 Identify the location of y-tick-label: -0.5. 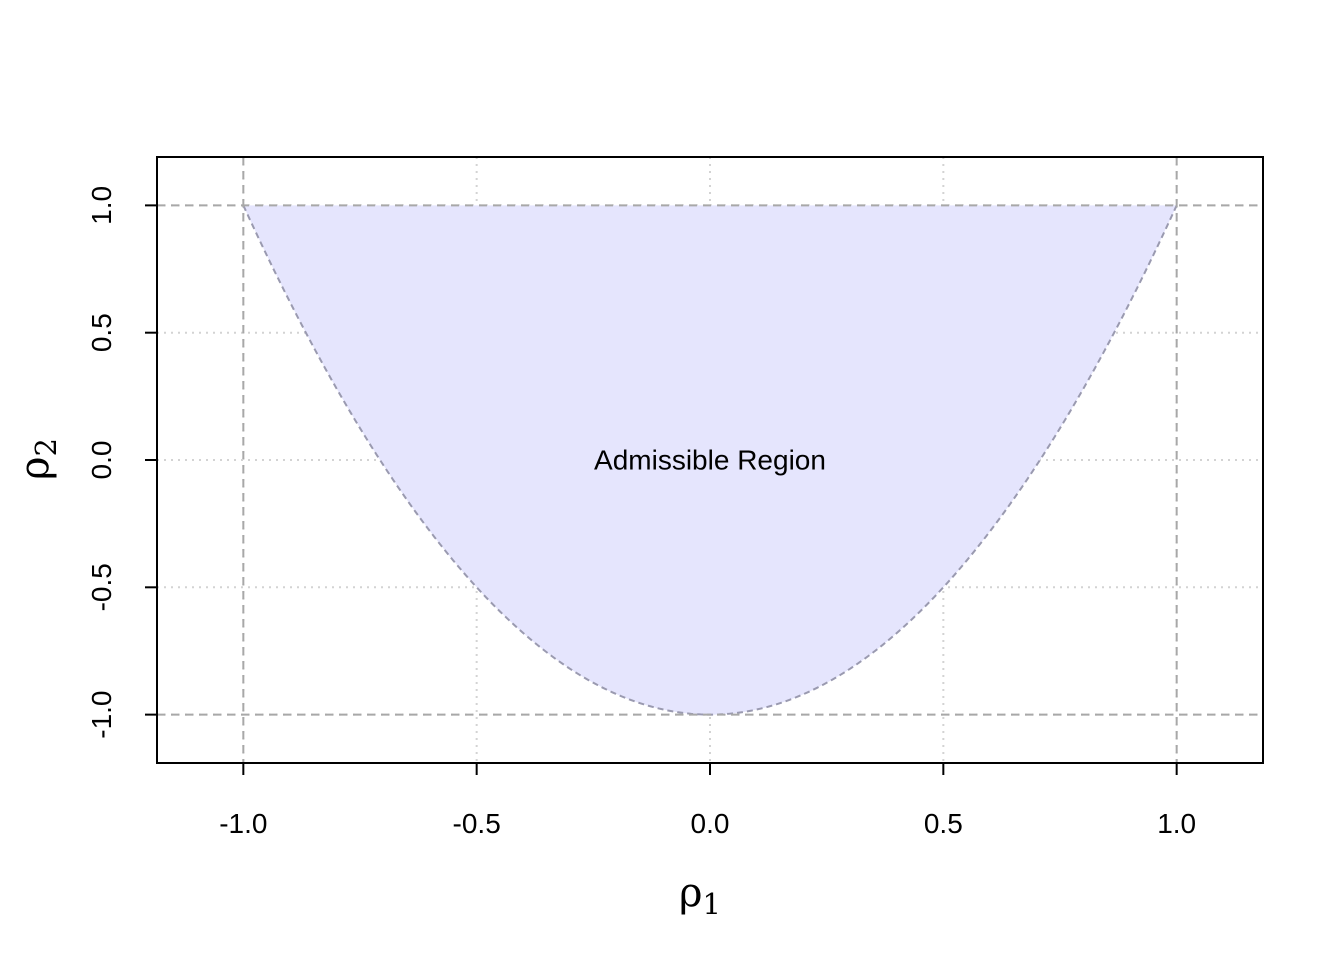
(101, 587).